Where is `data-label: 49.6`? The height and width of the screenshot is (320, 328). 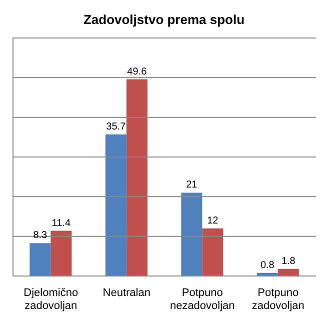 data-label: 49.6 is located at coordinates (137, 72).